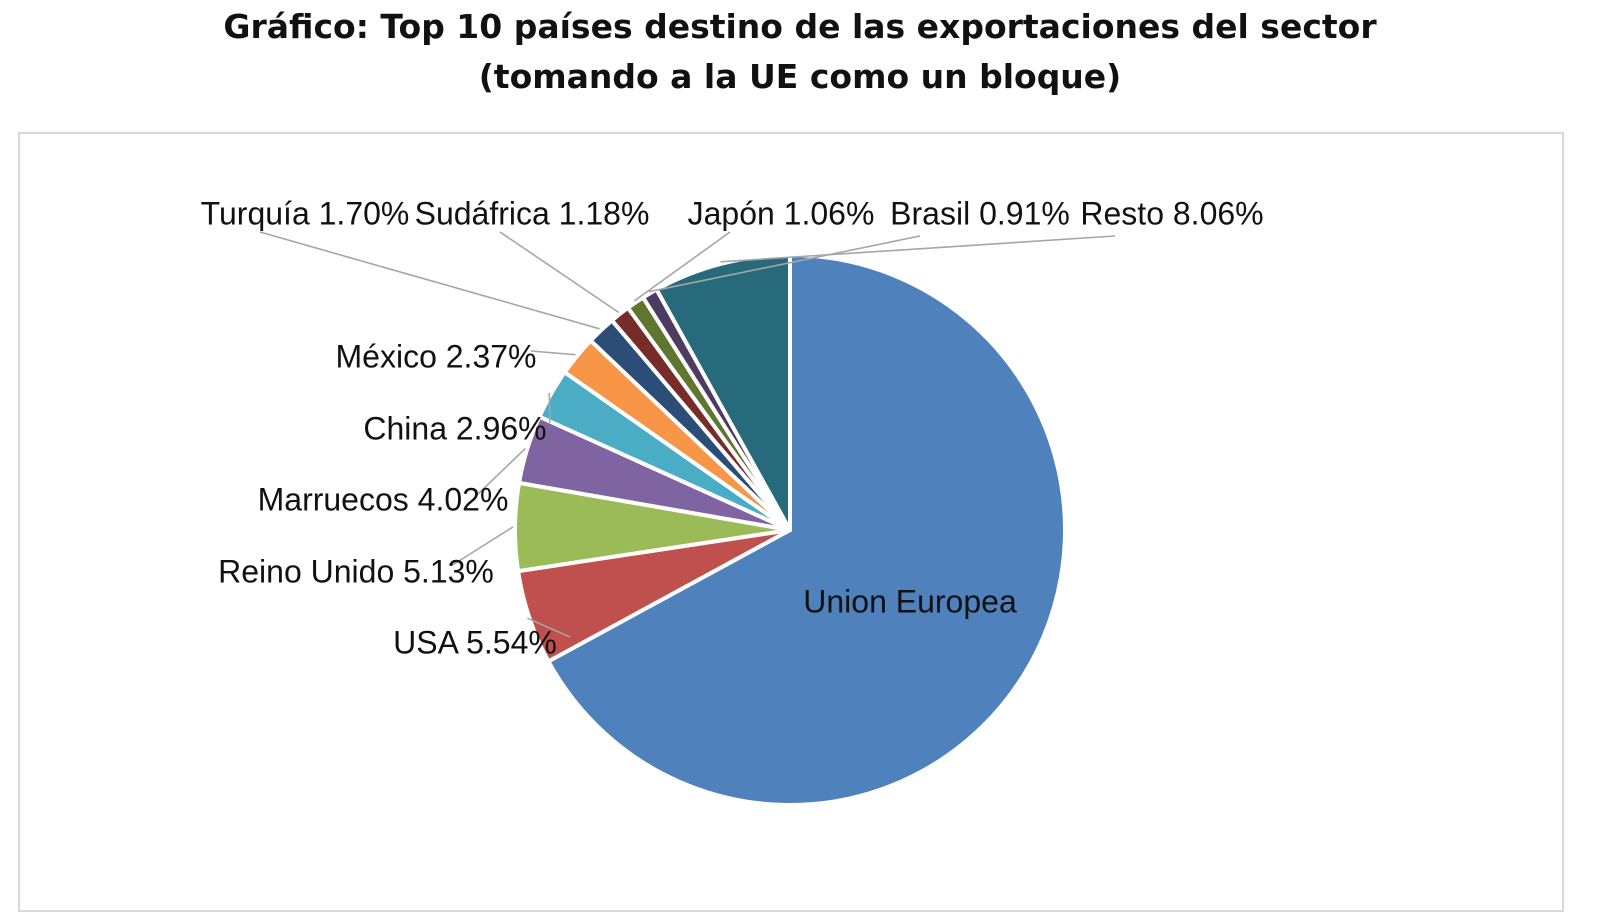 The height and width of the screenshot is (912, 1600). What do you see at coordinates (723, 392) in the screenshot?
I see `pie-slice-resto` at bounding box center [723, 392].